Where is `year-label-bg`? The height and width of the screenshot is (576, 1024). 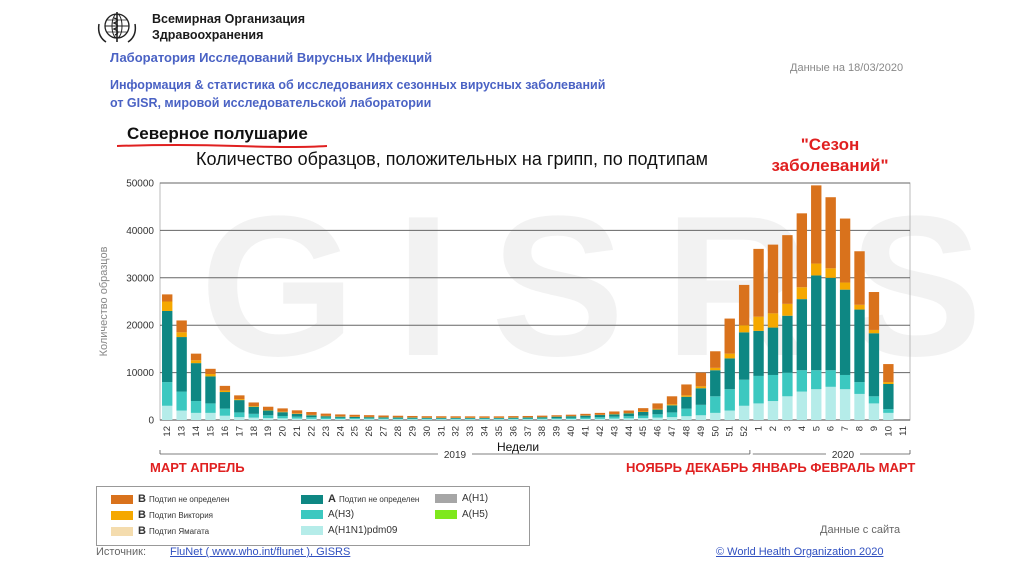
year-label-bg is located at coordinates (843, 454).